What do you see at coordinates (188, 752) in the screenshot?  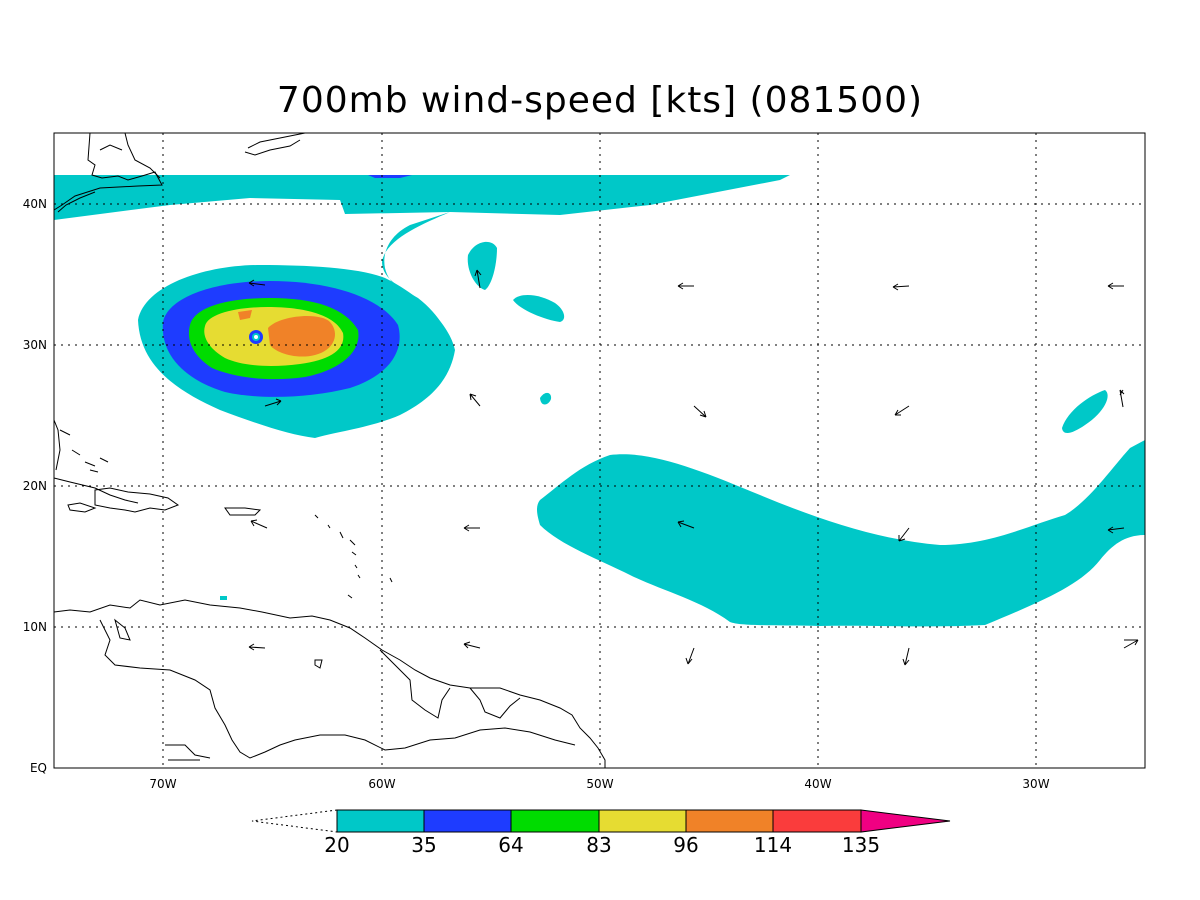 I see `coast-brazil` at bounding box center [188, 752].